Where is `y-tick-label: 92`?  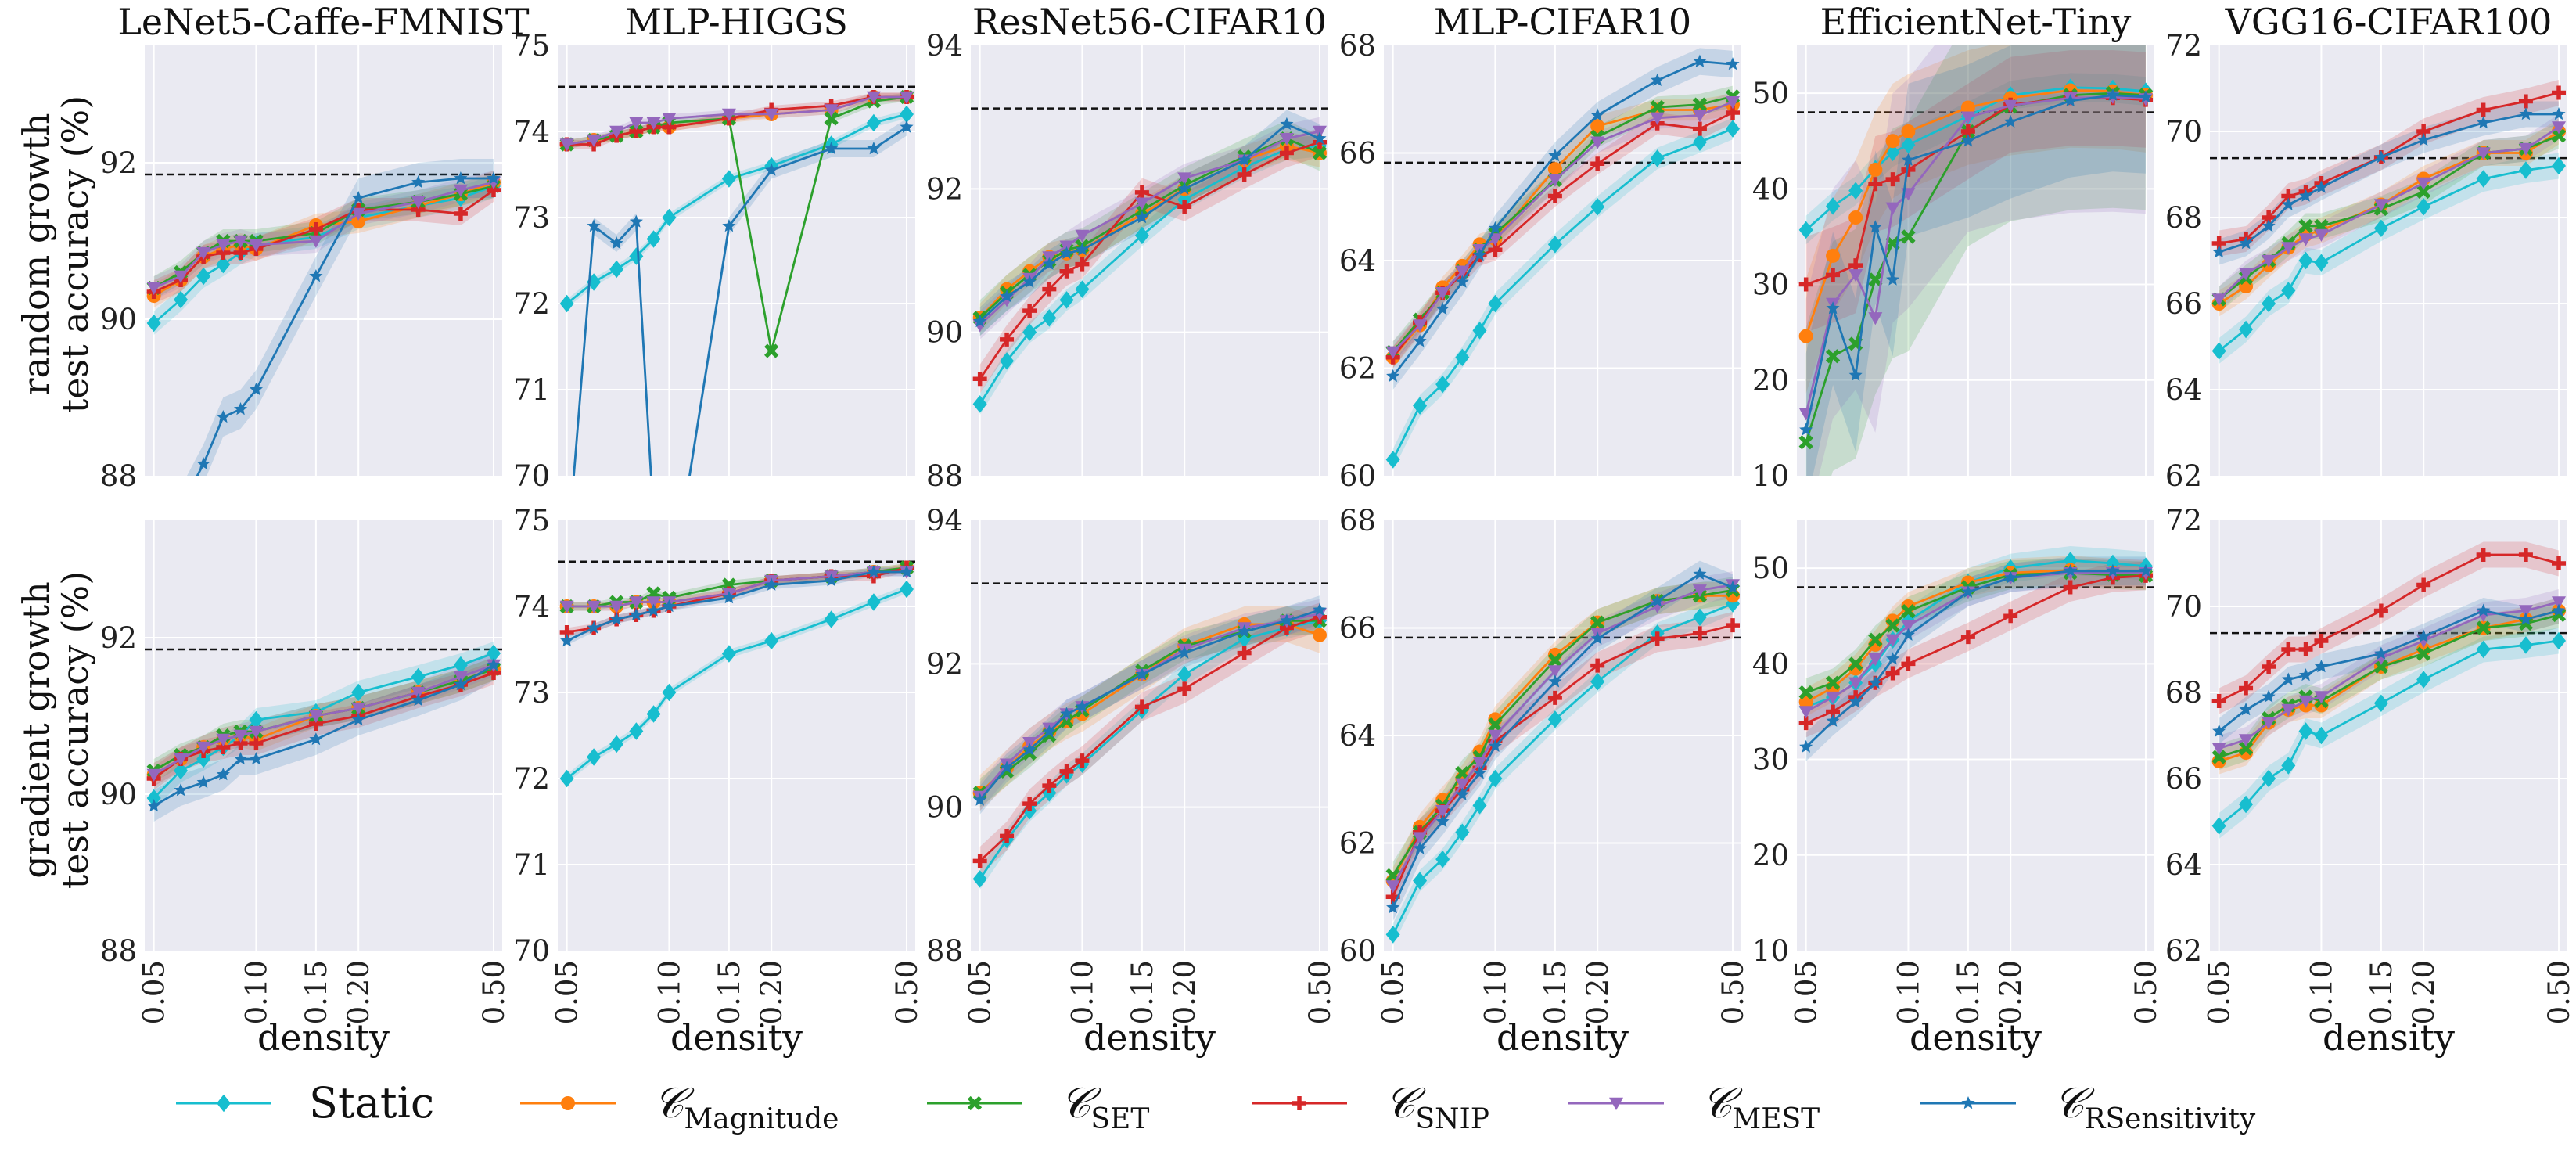 y-tick-label: 92 is located at coordinates (118, 163).